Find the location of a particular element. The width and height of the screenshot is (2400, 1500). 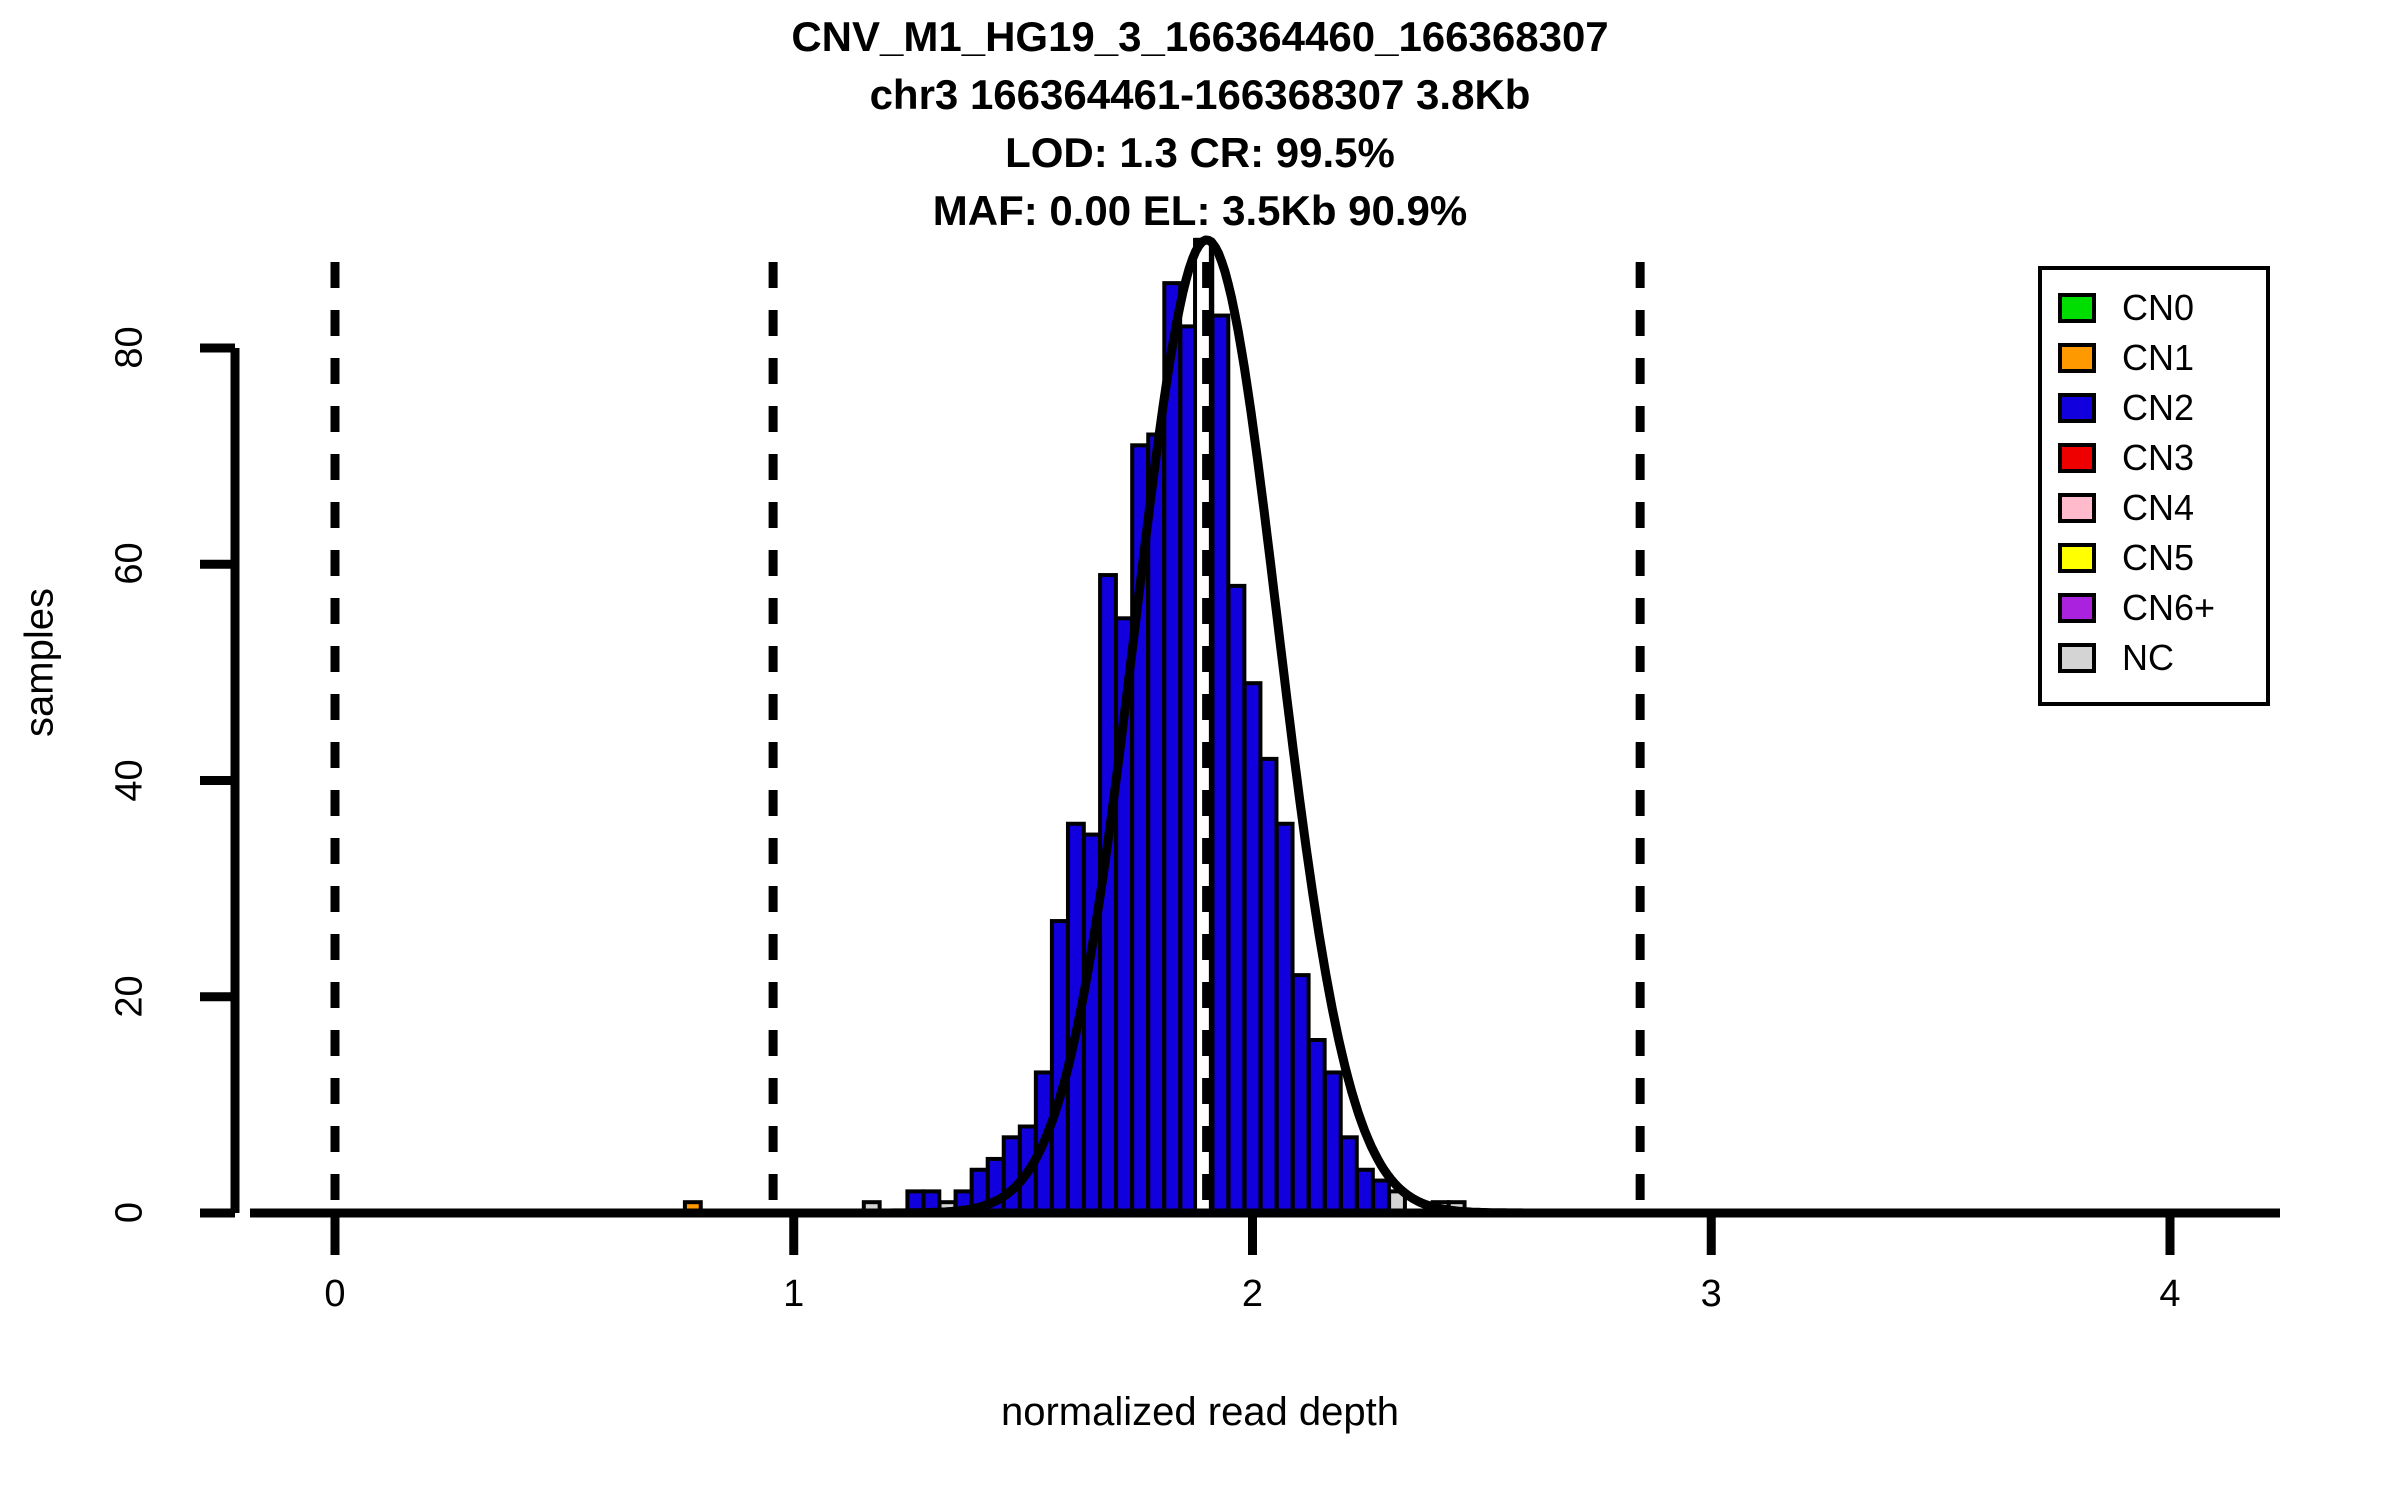

legend-item-cn6plus: CN6+ is located at coordinates (2136, 608).